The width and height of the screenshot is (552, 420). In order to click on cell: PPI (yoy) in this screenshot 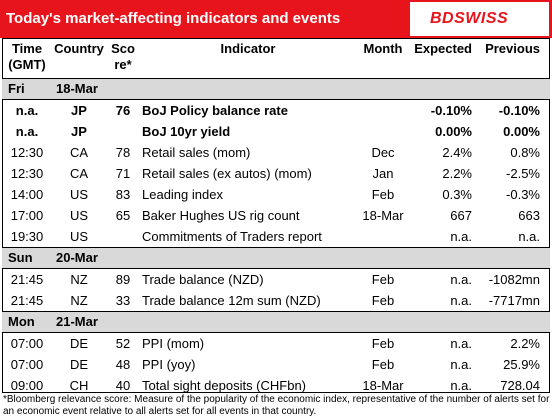, I will do `click(169, 364)`.